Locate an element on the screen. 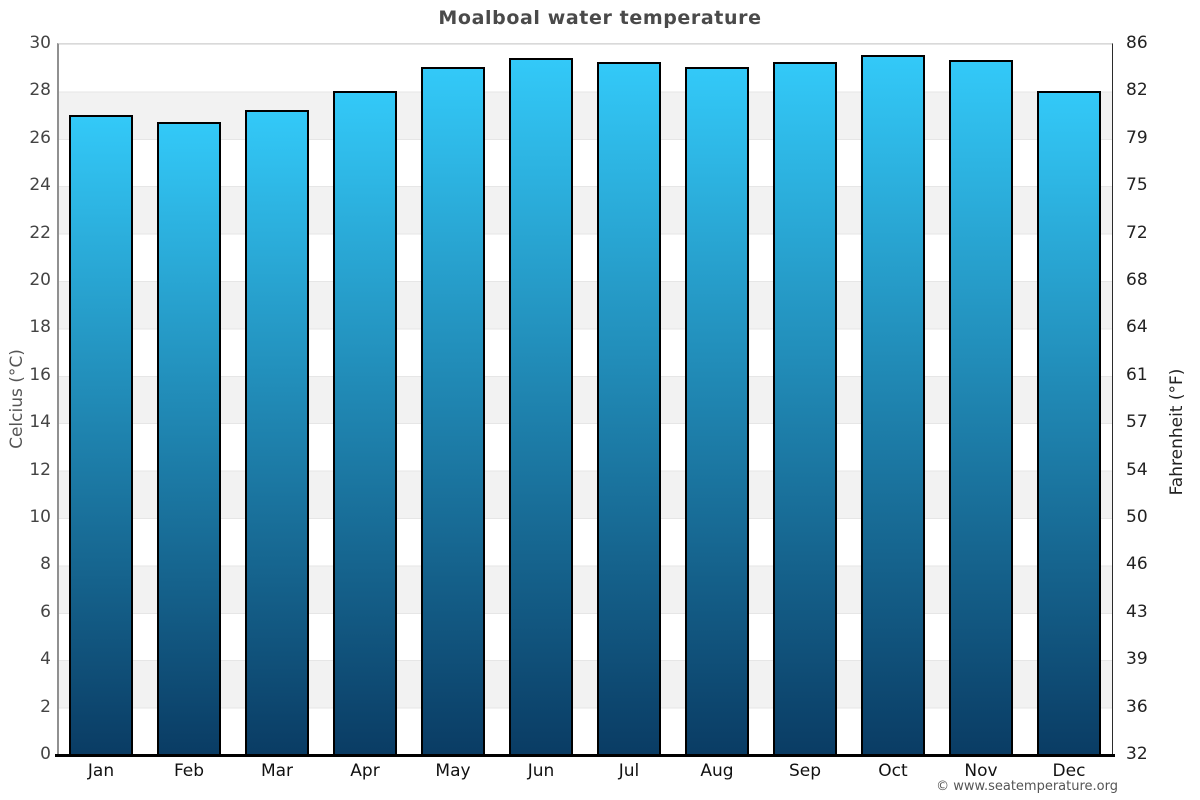 Image resolution: width=1200 pixels, height=800 pixels. y-tick-fahrenheit-86: 86 is located at coordinates (1137, 43).